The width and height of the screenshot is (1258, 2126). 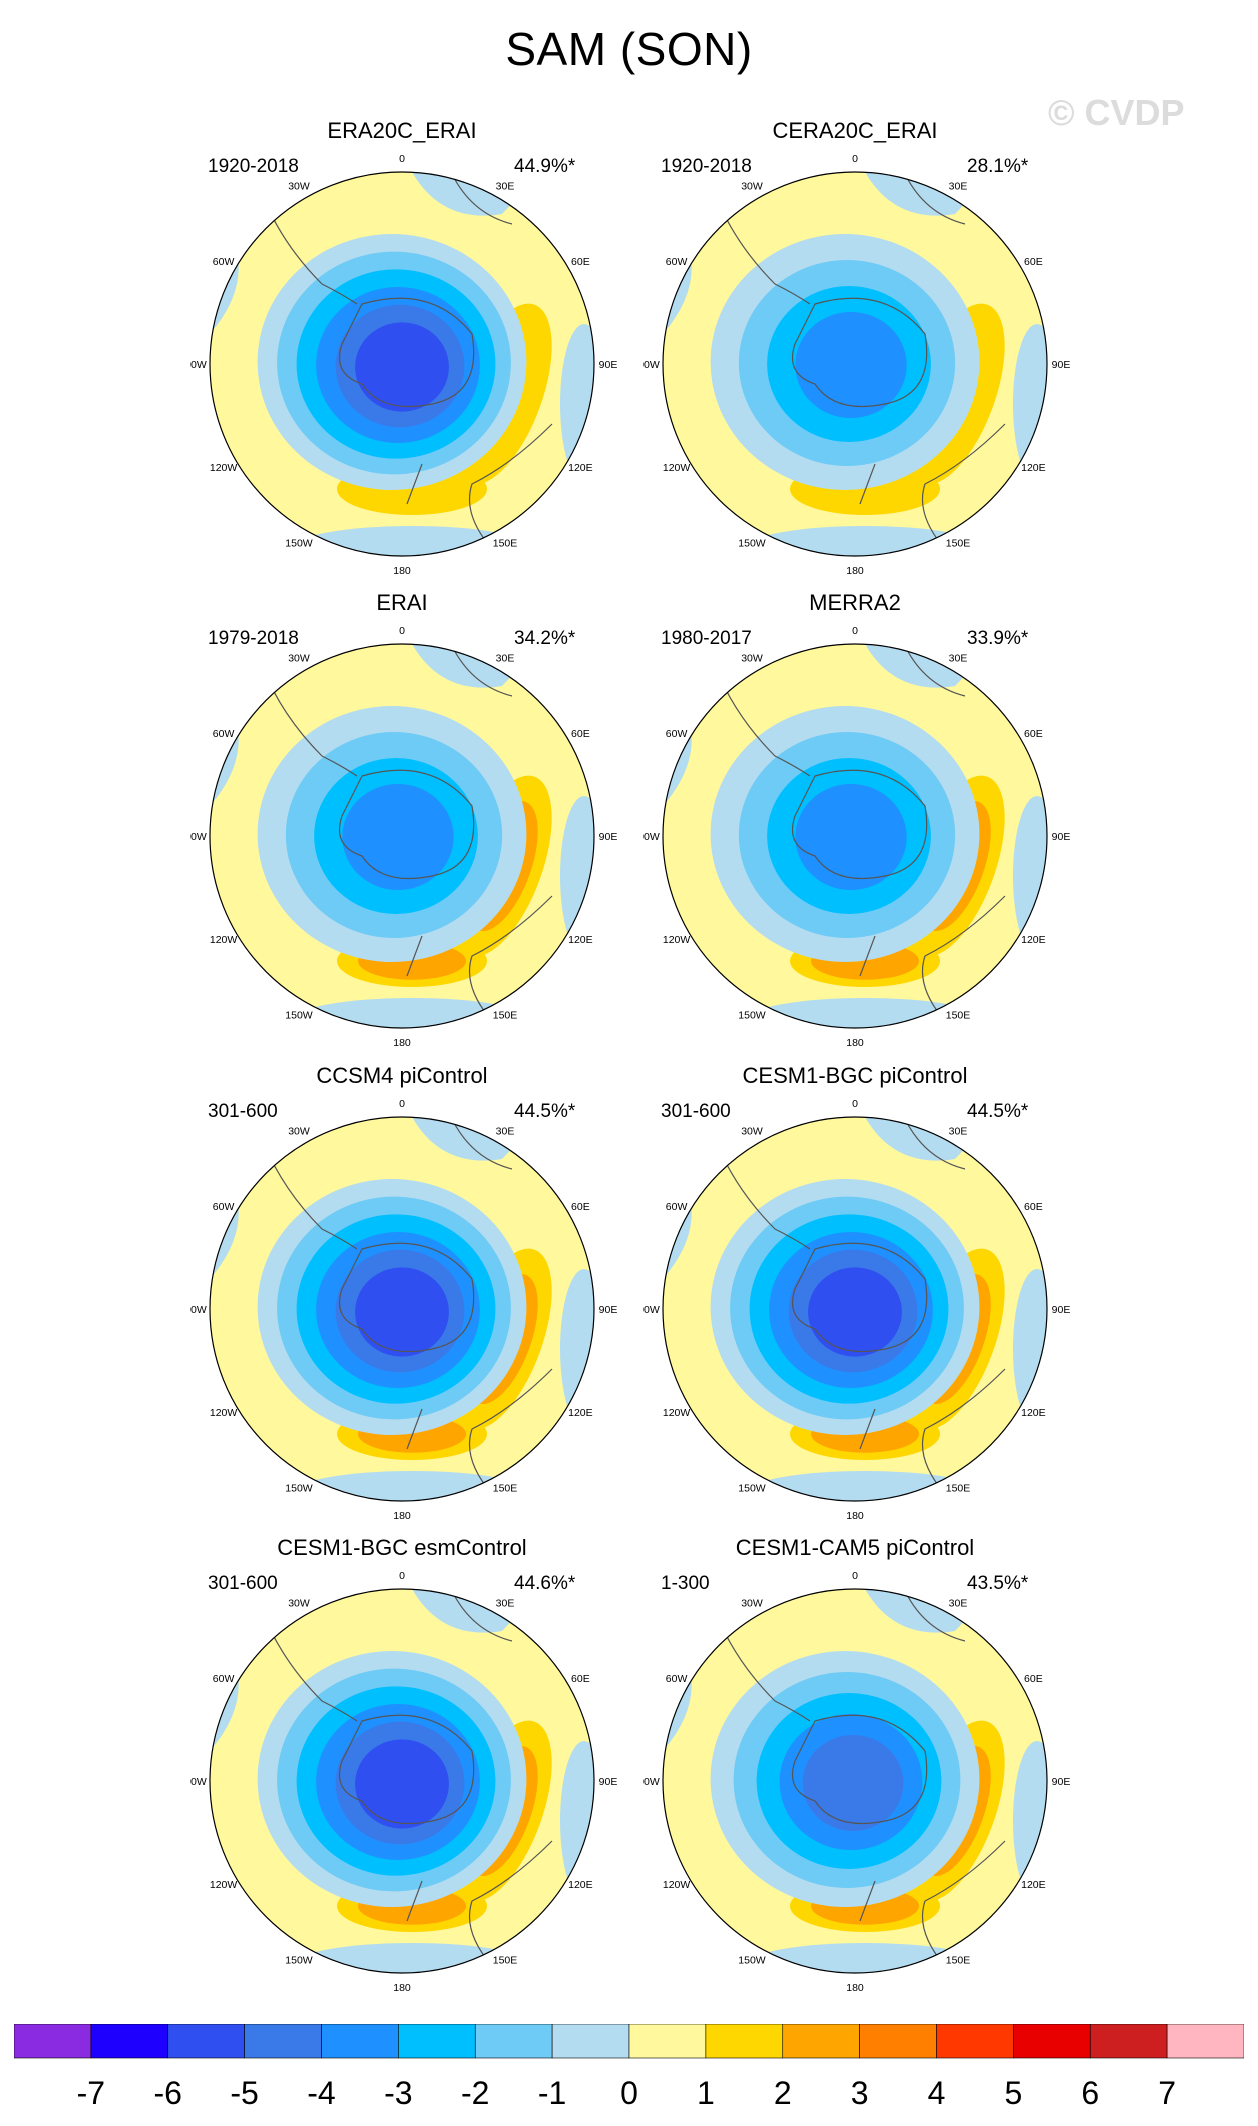 What do you see at coordinates (998, 638) in the screenshot?
I see `panel-variance-explained: 33.9%*` at bounding box center [998, 638].